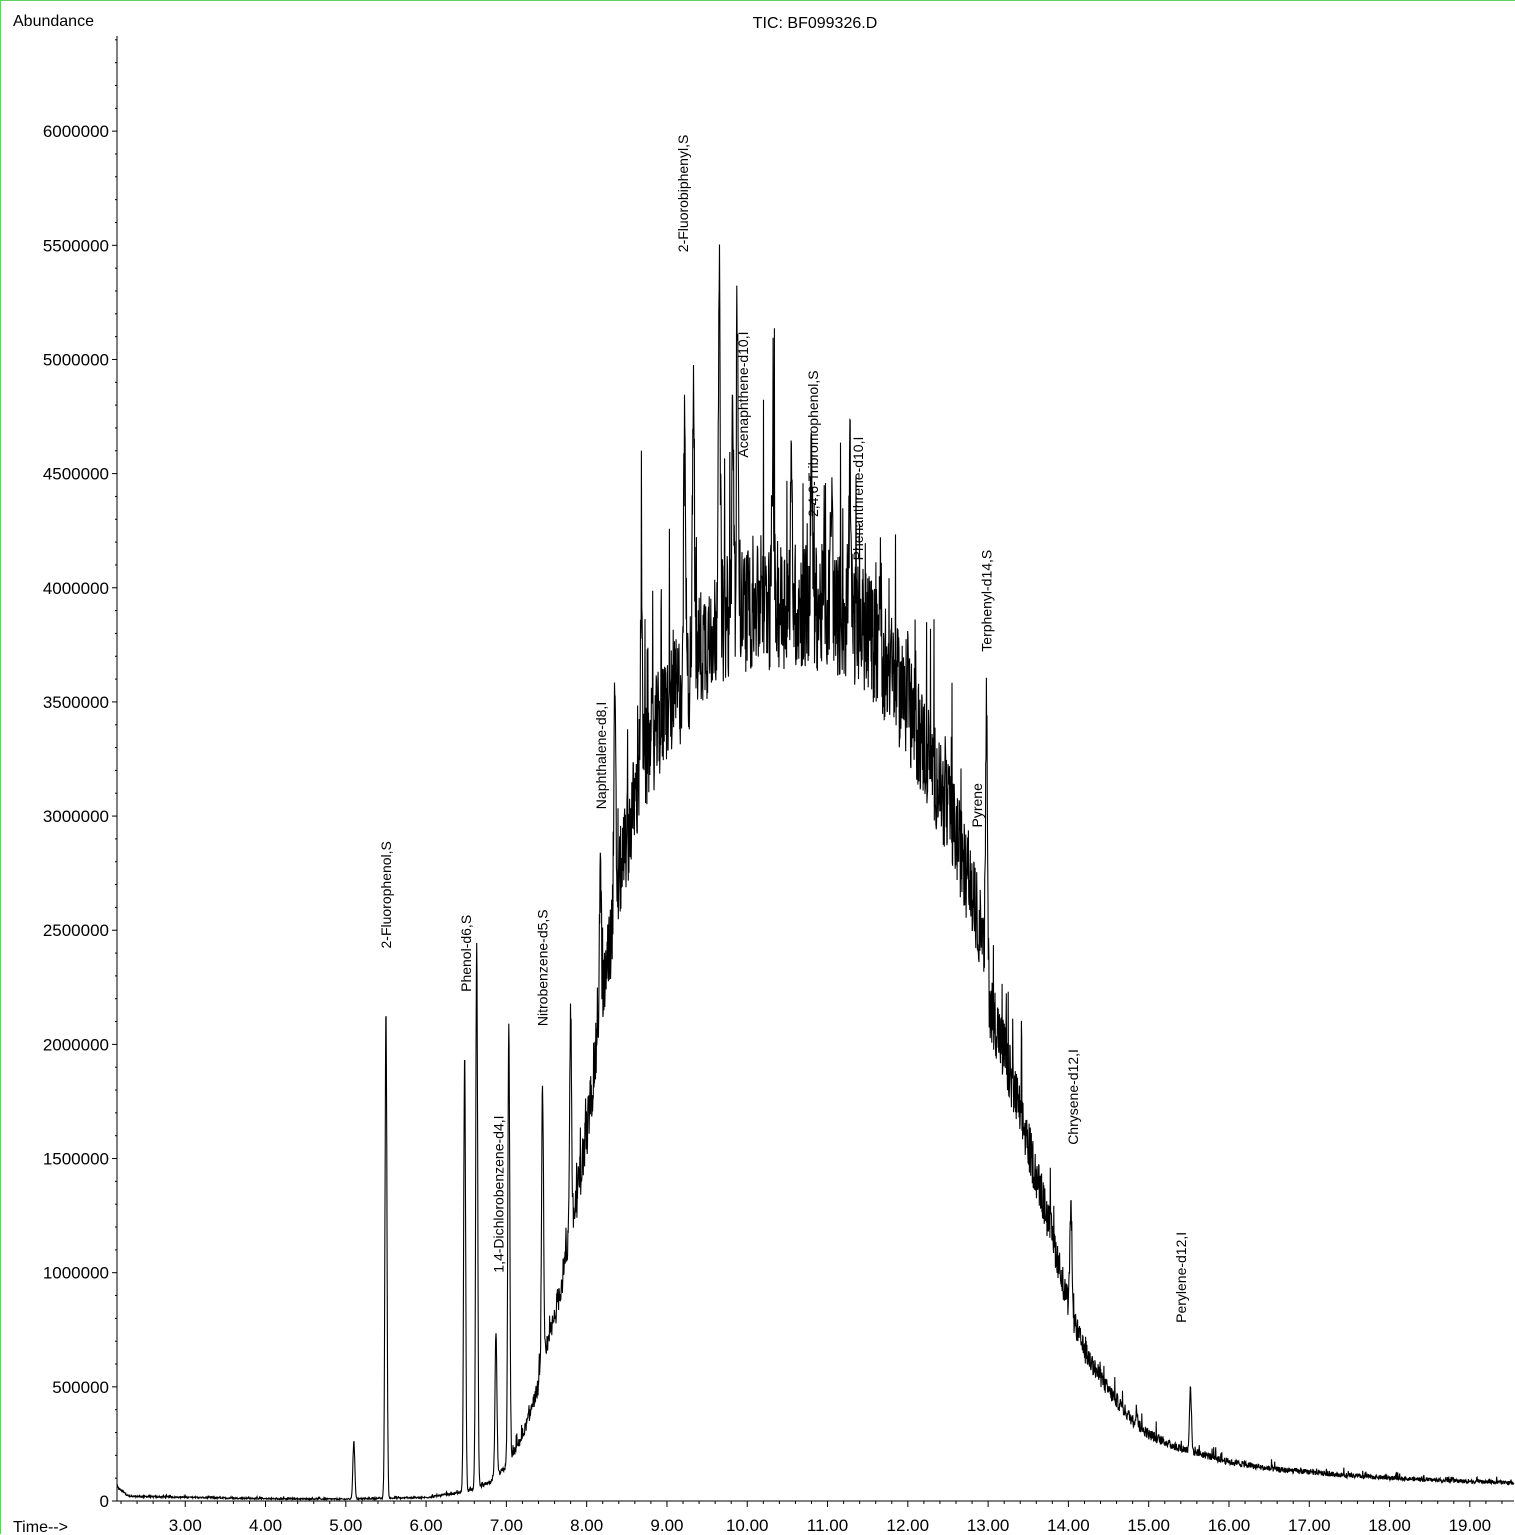 This screenshot has width=1515, height=1535. Describe the element at coordinates (76, 131) in the screenshot. I see `y-tick-label: 6000000` at that location.